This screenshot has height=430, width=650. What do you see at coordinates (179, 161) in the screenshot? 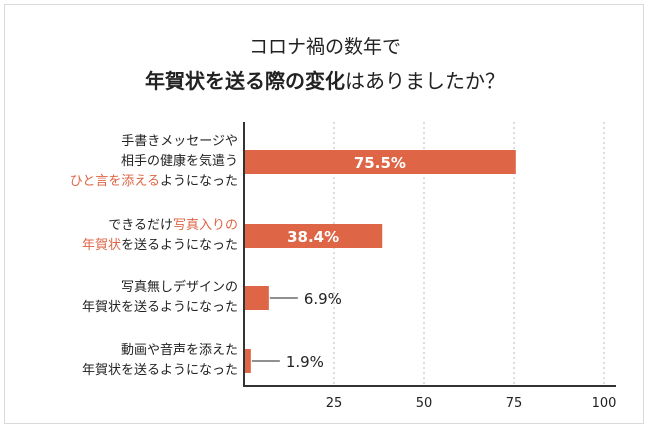
I see `category-label-text: 相手の健康を気遣う` at bounding box center [179, 161].